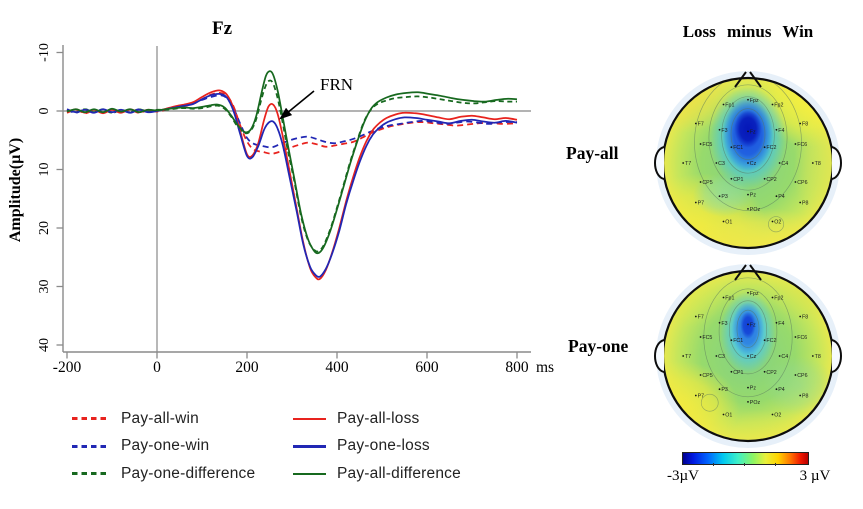  Describe the element at coordinates (517, 367) in the screenshot. I see `x-tick-label: 800` at that location.